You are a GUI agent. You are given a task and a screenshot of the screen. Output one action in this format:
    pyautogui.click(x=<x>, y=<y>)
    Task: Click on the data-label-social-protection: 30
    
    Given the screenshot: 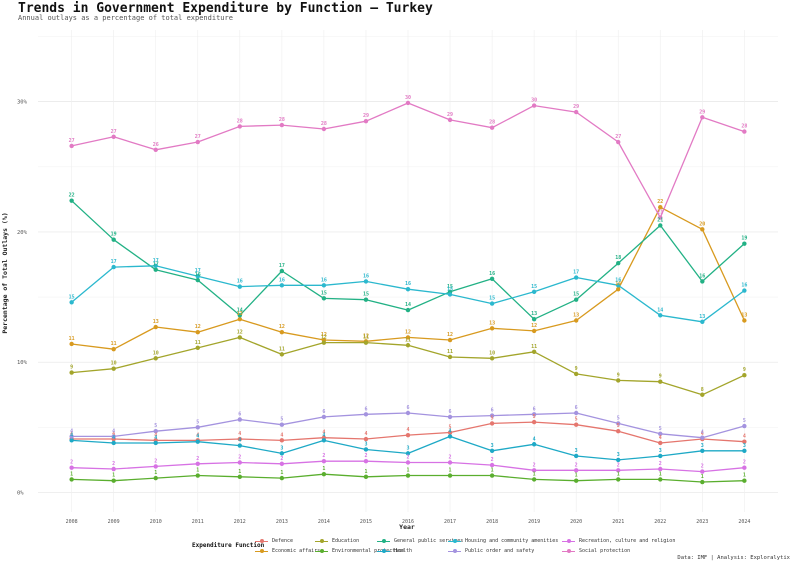 What is the action you would take?
    pyautogui.click(x=408, y=98)
    